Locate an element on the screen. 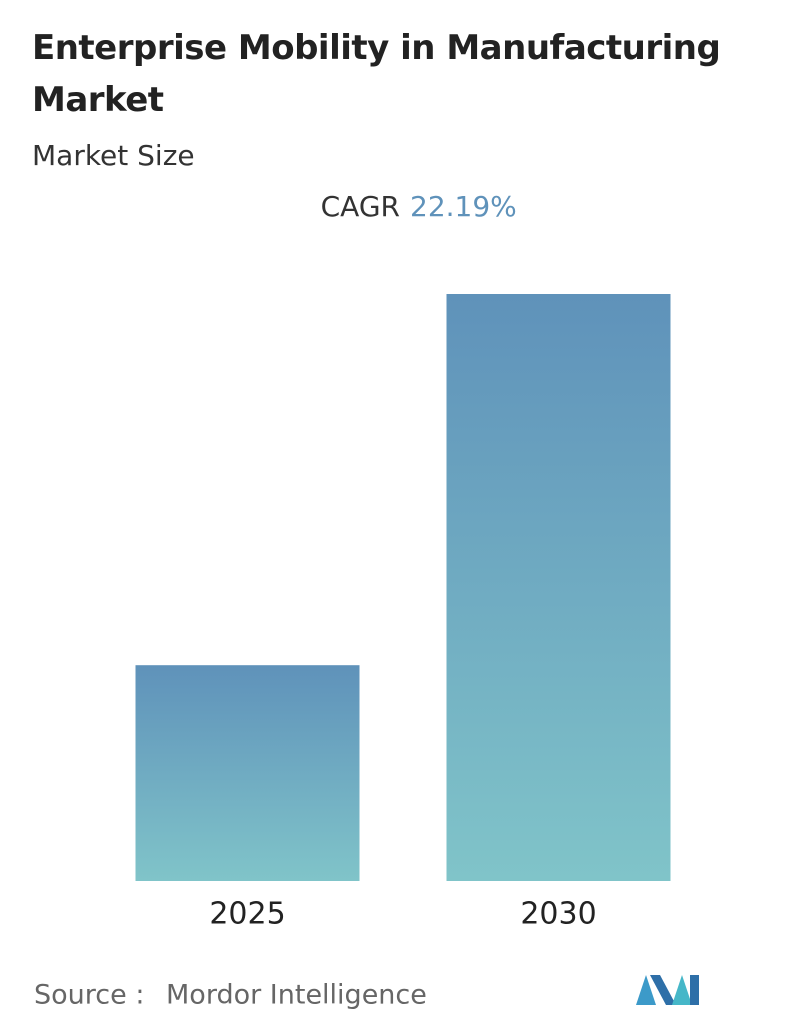  bar is located at coordinates (247, 773).